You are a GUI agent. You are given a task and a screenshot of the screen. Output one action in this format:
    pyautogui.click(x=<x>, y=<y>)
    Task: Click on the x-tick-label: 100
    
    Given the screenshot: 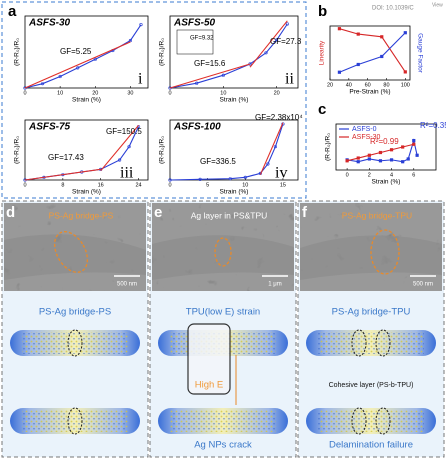 What is the action you would take?
    pyautogui.click(x=405, y=85)
    